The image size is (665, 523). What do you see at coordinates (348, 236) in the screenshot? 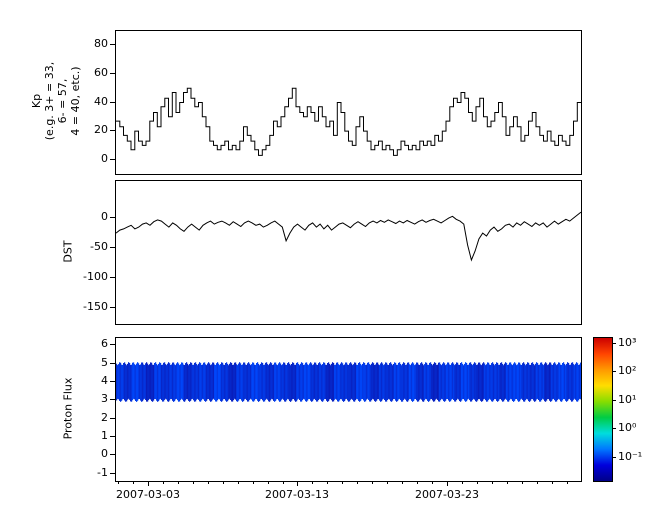
I see `dst-line` at bounding box center [348, 236].